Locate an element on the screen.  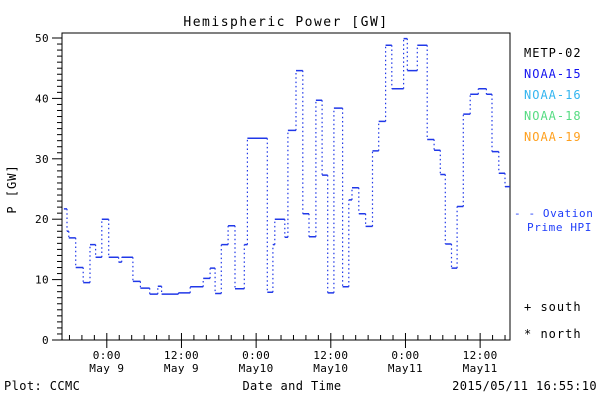
legend-satellites: METP-02 NOAA-15 NOAA-16 NOAA-18 NOAA-19 is located at coordinates (553, 95).